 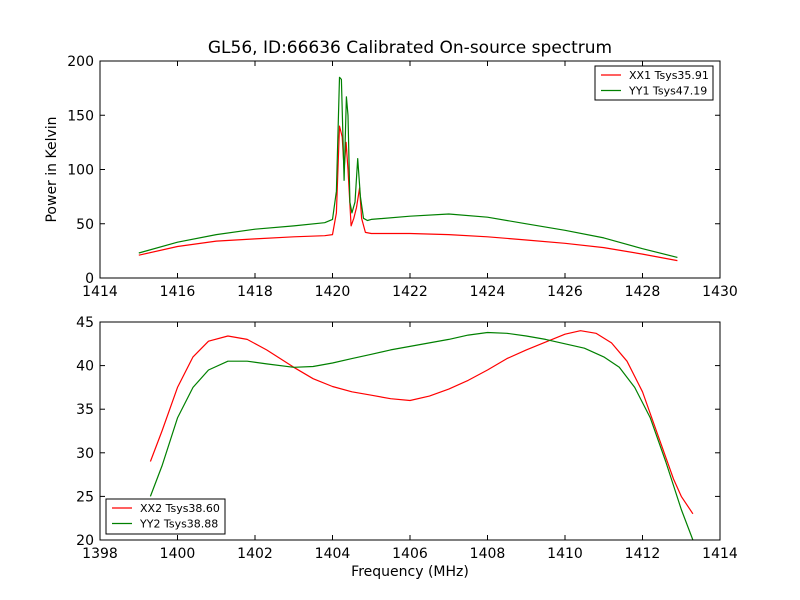 What do you see at coordinates (565, 554) in the screenshot?
I see `x-tick-label: 1410` at bounding box center [565, 554].